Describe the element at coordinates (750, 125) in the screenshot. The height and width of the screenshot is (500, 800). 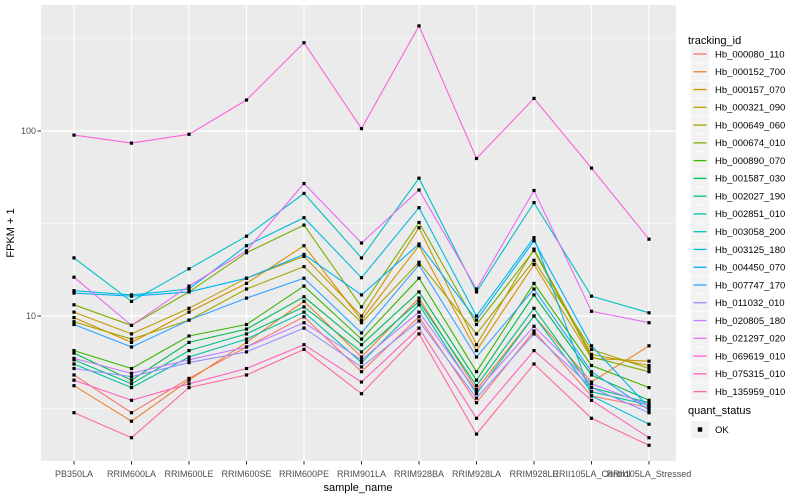
I see `legend-item-label: Hb_000649_060` at that location.